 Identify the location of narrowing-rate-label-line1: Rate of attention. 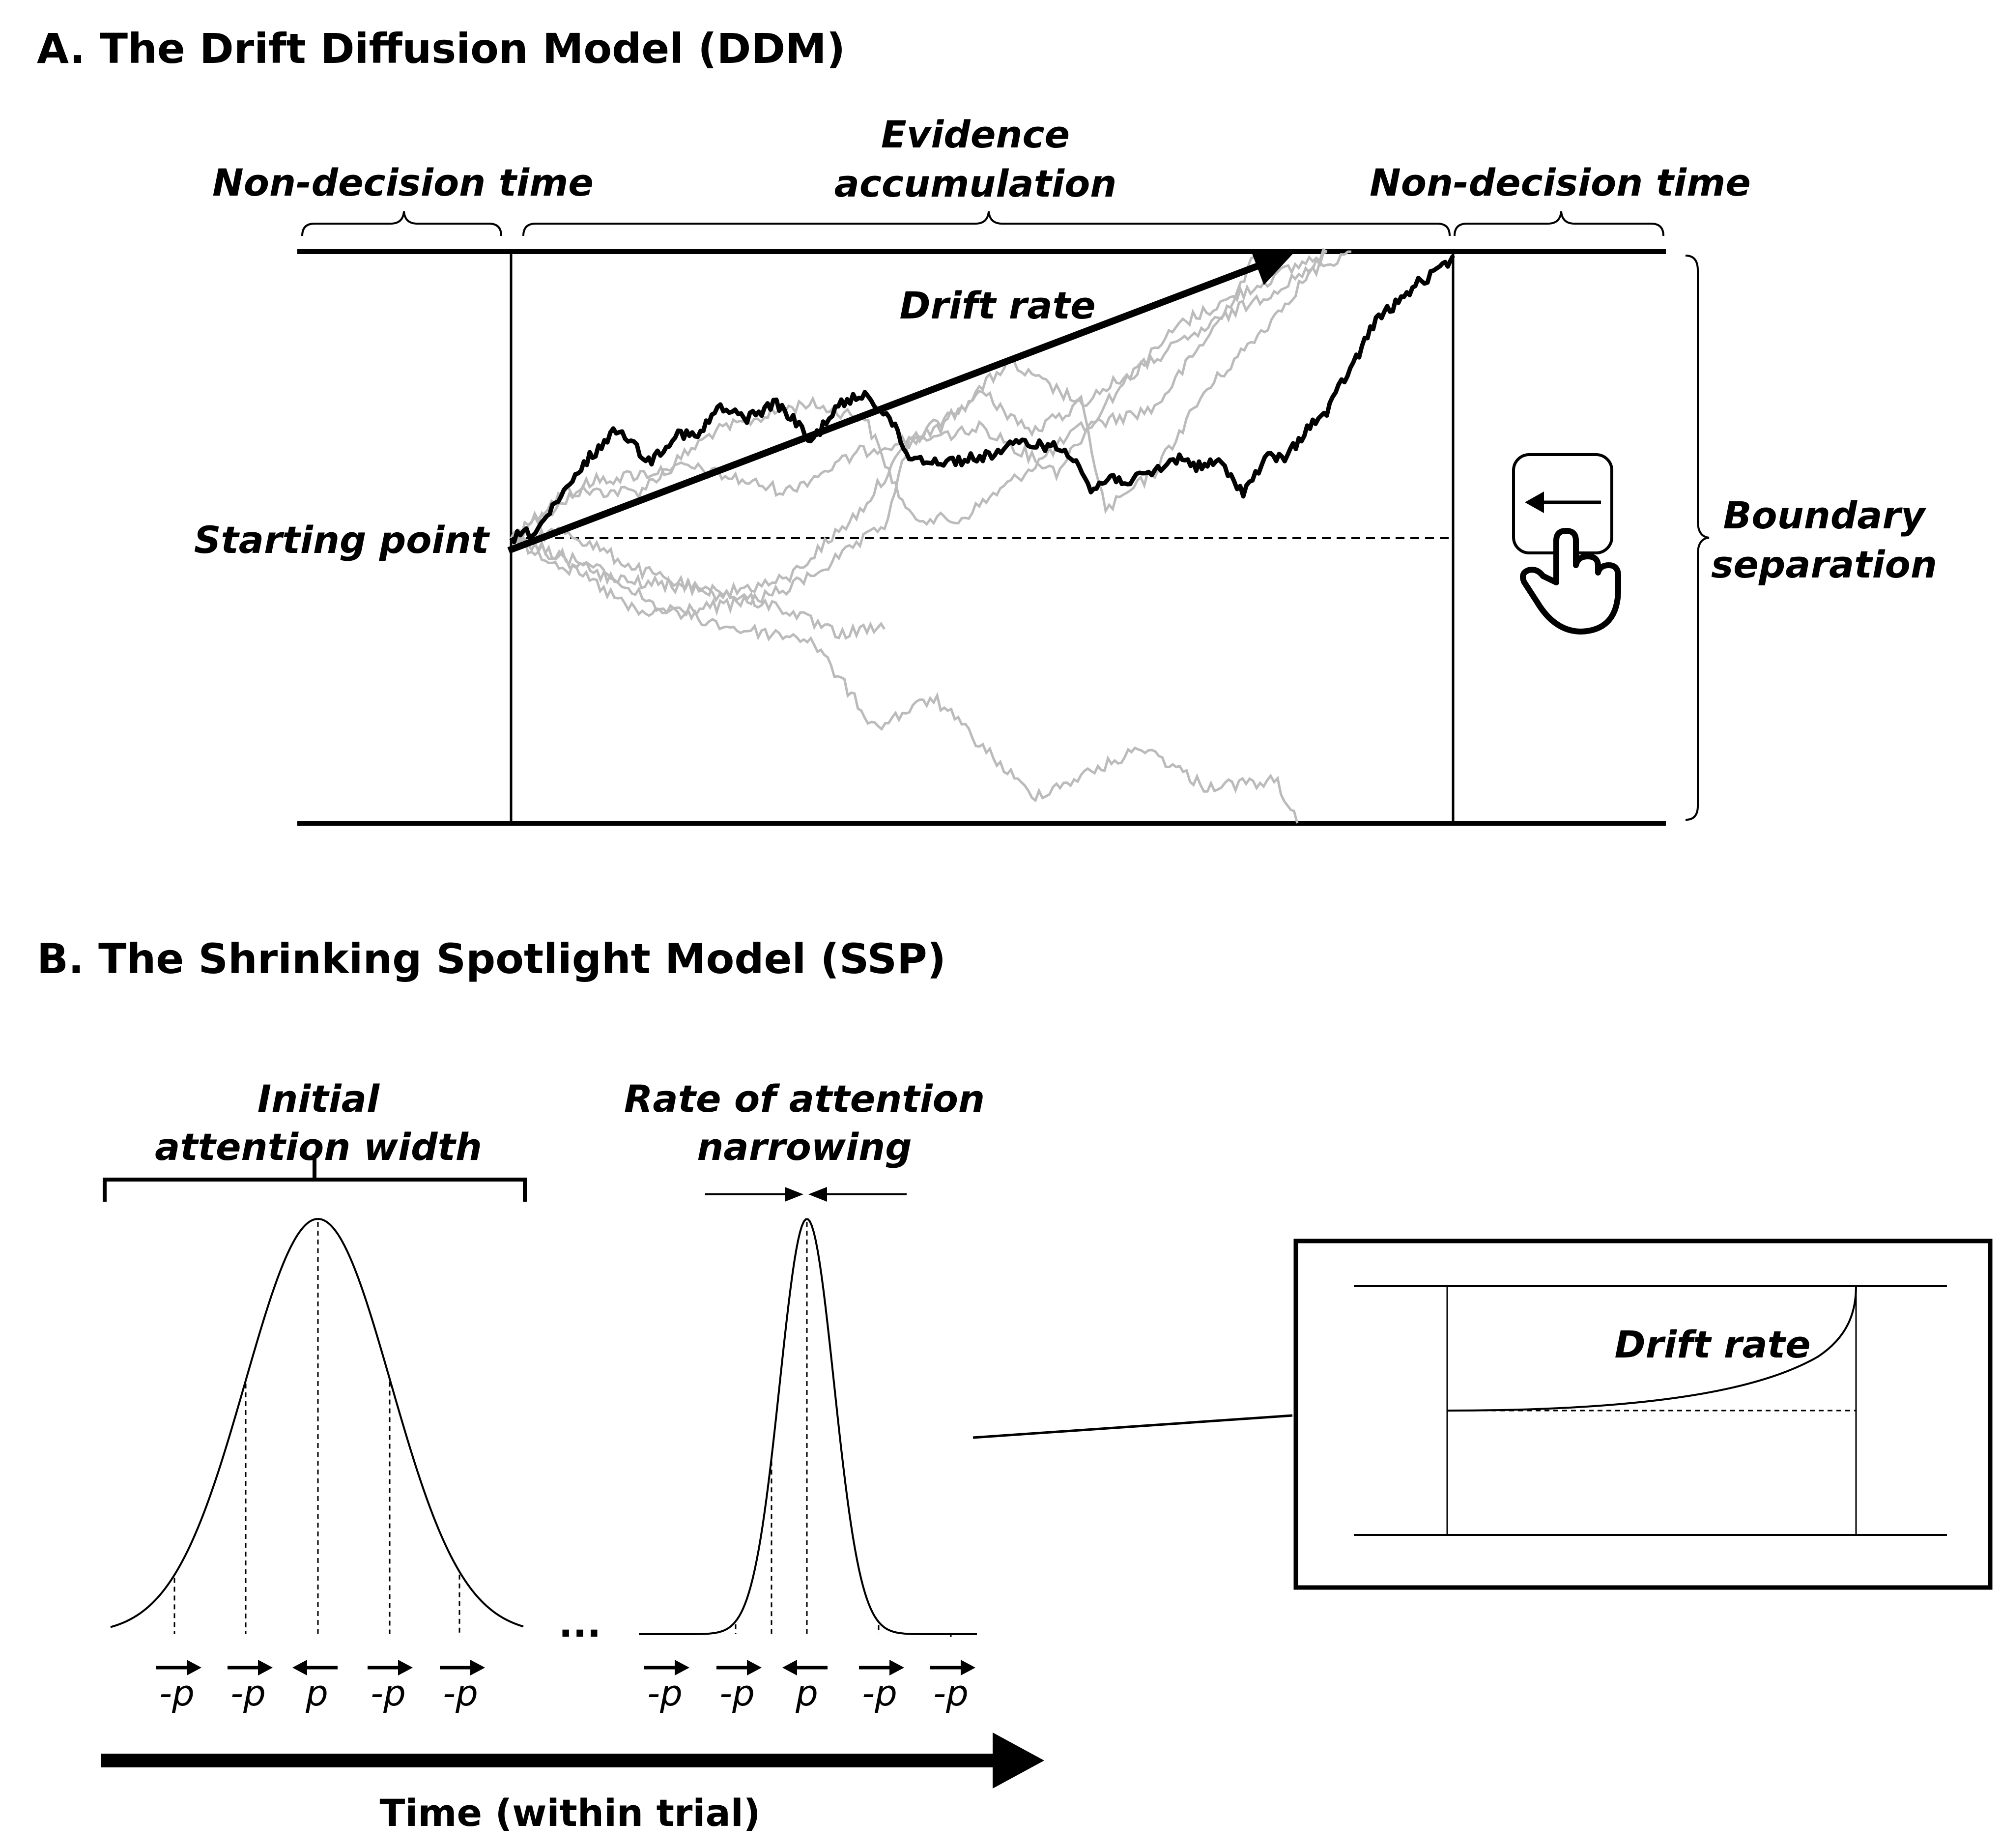
(805, 1099).